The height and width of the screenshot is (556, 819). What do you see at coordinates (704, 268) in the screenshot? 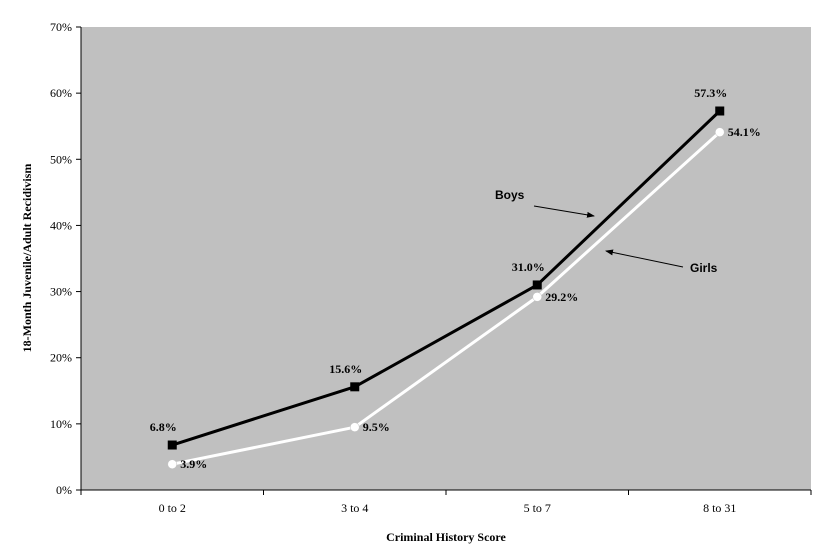
I see `girls-annotation-label: Girls` at bounding box center [704, 268].